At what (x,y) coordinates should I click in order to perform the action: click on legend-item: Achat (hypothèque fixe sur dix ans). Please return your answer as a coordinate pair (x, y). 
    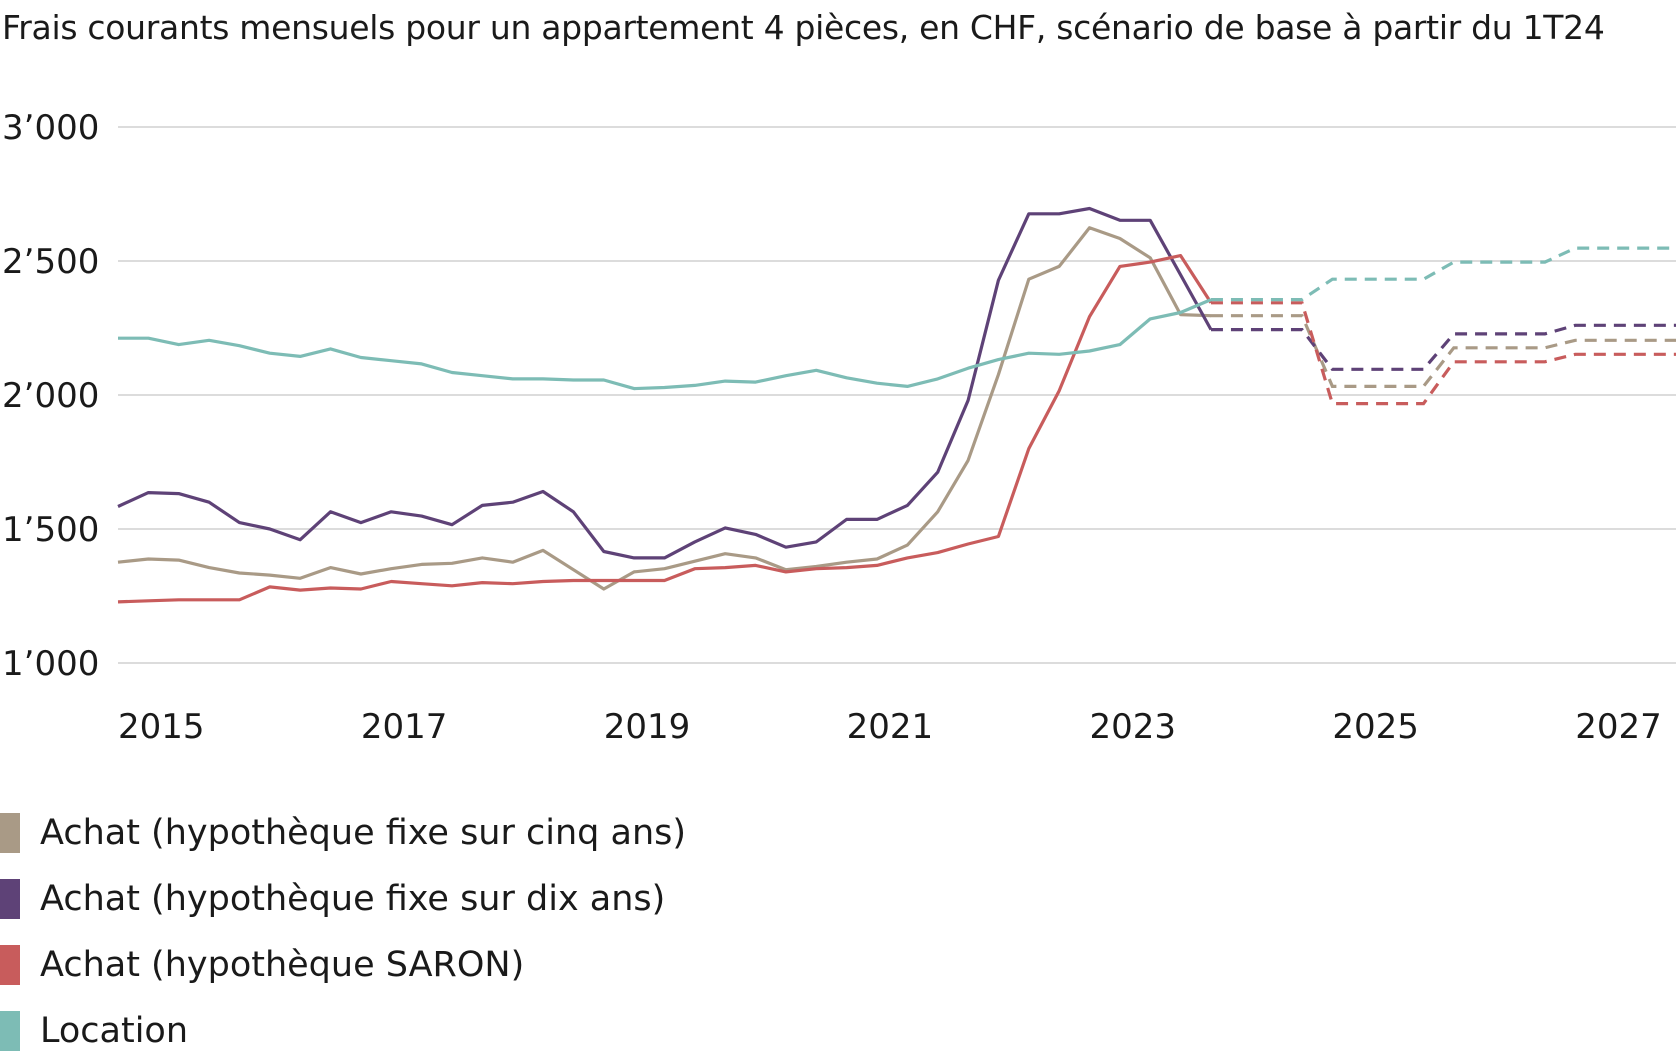
    Looking at the image, I should click on (343, 899).